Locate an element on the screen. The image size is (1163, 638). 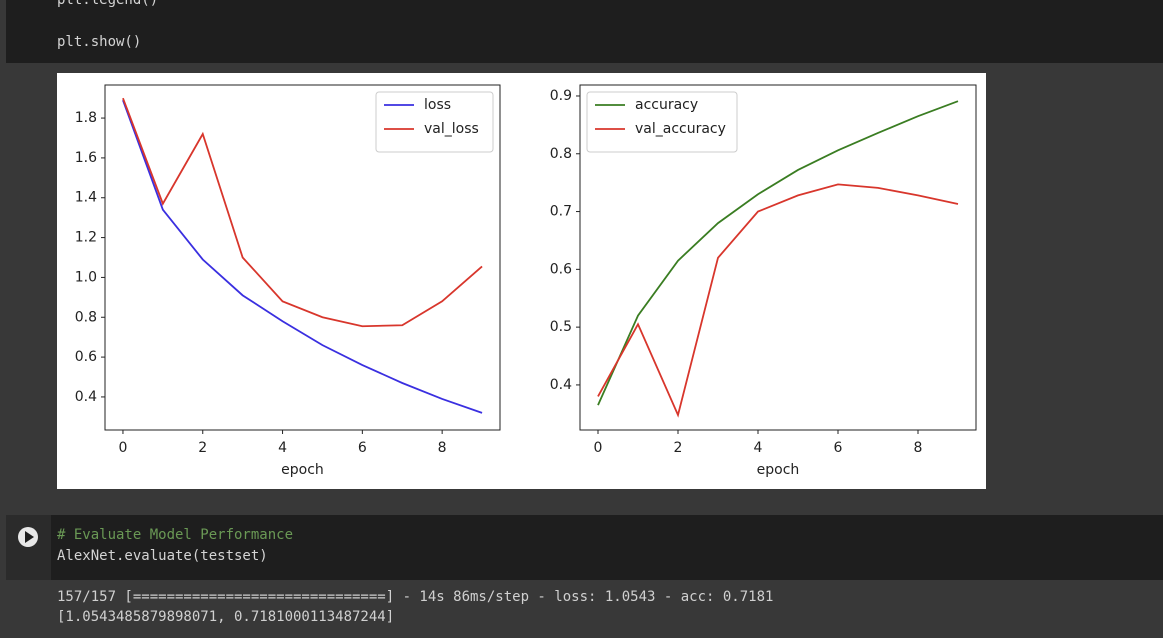
code-comment: # Evaluate Model Performance is located at coordinates (175, 535).